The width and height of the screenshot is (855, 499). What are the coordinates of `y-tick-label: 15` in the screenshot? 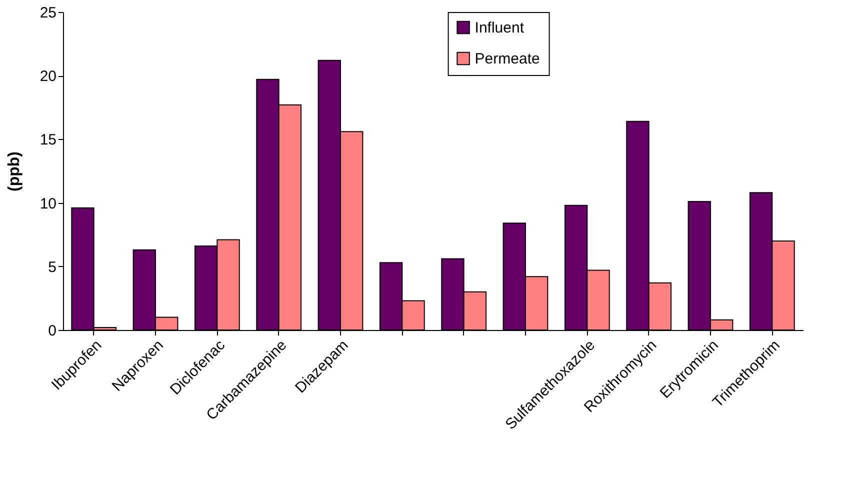 It's located at (48, 140).